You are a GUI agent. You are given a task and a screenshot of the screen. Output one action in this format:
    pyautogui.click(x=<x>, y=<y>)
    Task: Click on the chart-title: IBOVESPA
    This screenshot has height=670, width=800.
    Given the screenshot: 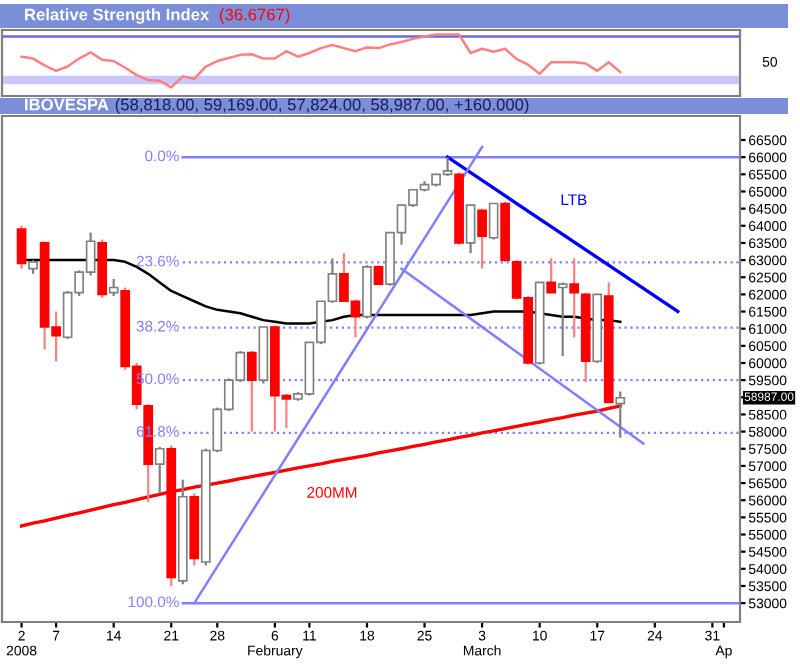 What is the action you would take?
    pyautogui.click(x=67, y=104)
    